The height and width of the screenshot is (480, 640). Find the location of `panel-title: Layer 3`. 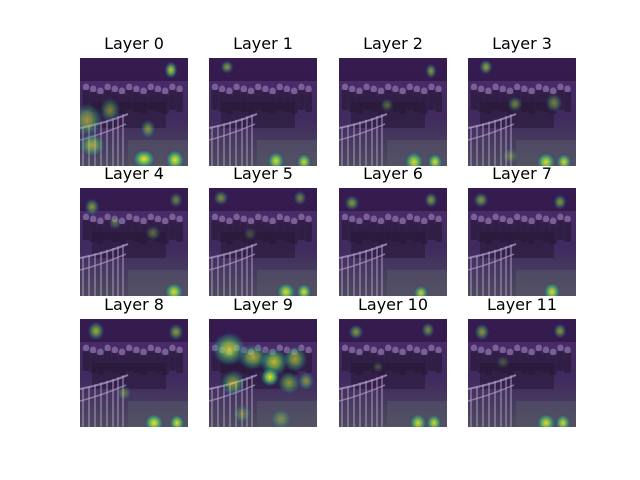

panel-title: Layer 3 is located at coordinates (522, 43).